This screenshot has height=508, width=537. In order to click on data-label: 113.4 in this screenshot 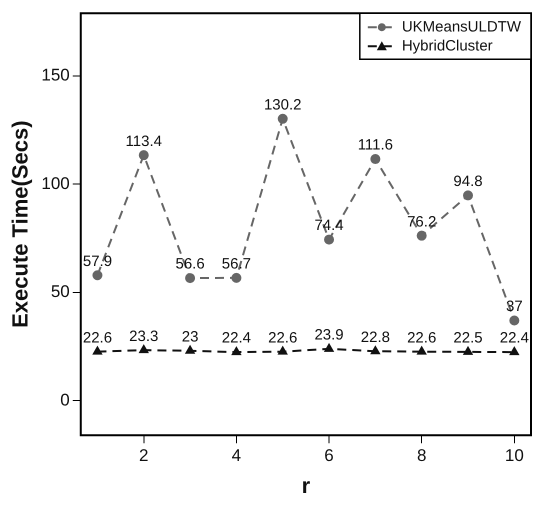, I will do `click(144, 141)`.